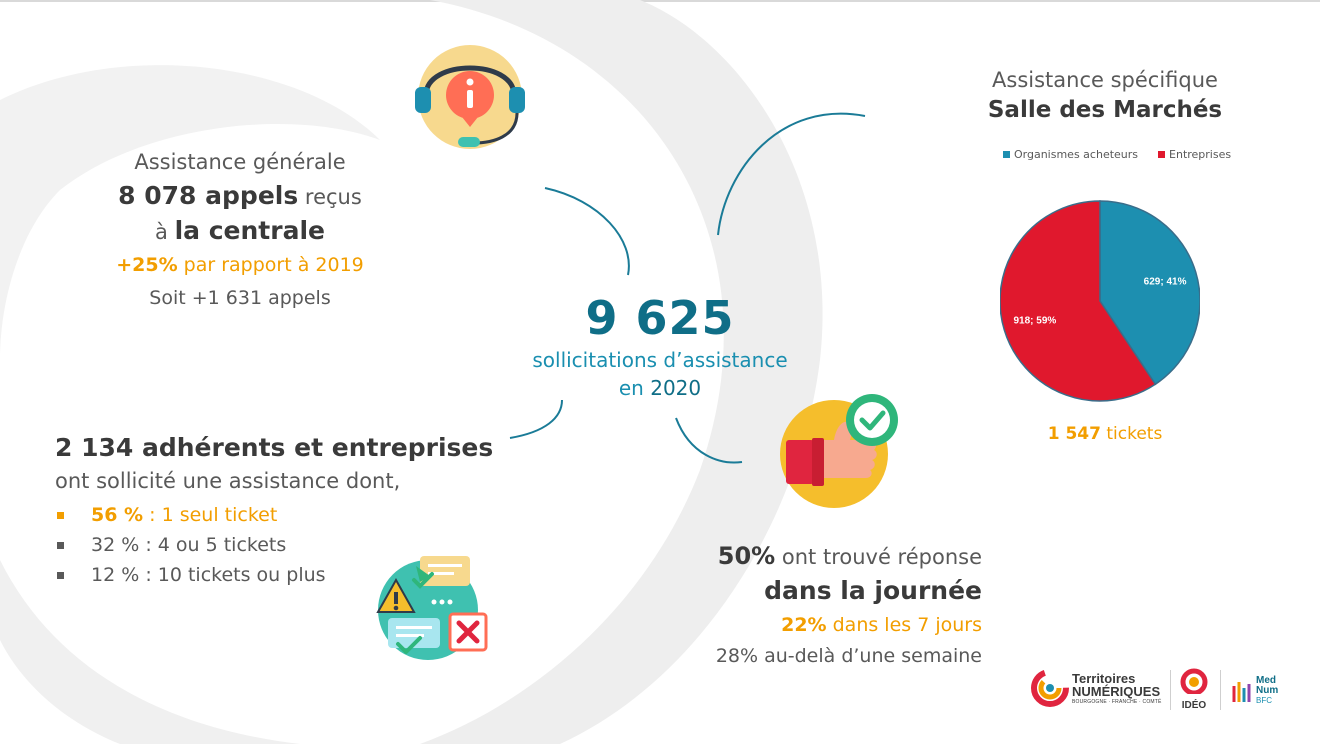 This screenshot has width=1320, height=744. I want to click on list-item: 32 % : 4 ou 5 tickets, so click(275, 545).